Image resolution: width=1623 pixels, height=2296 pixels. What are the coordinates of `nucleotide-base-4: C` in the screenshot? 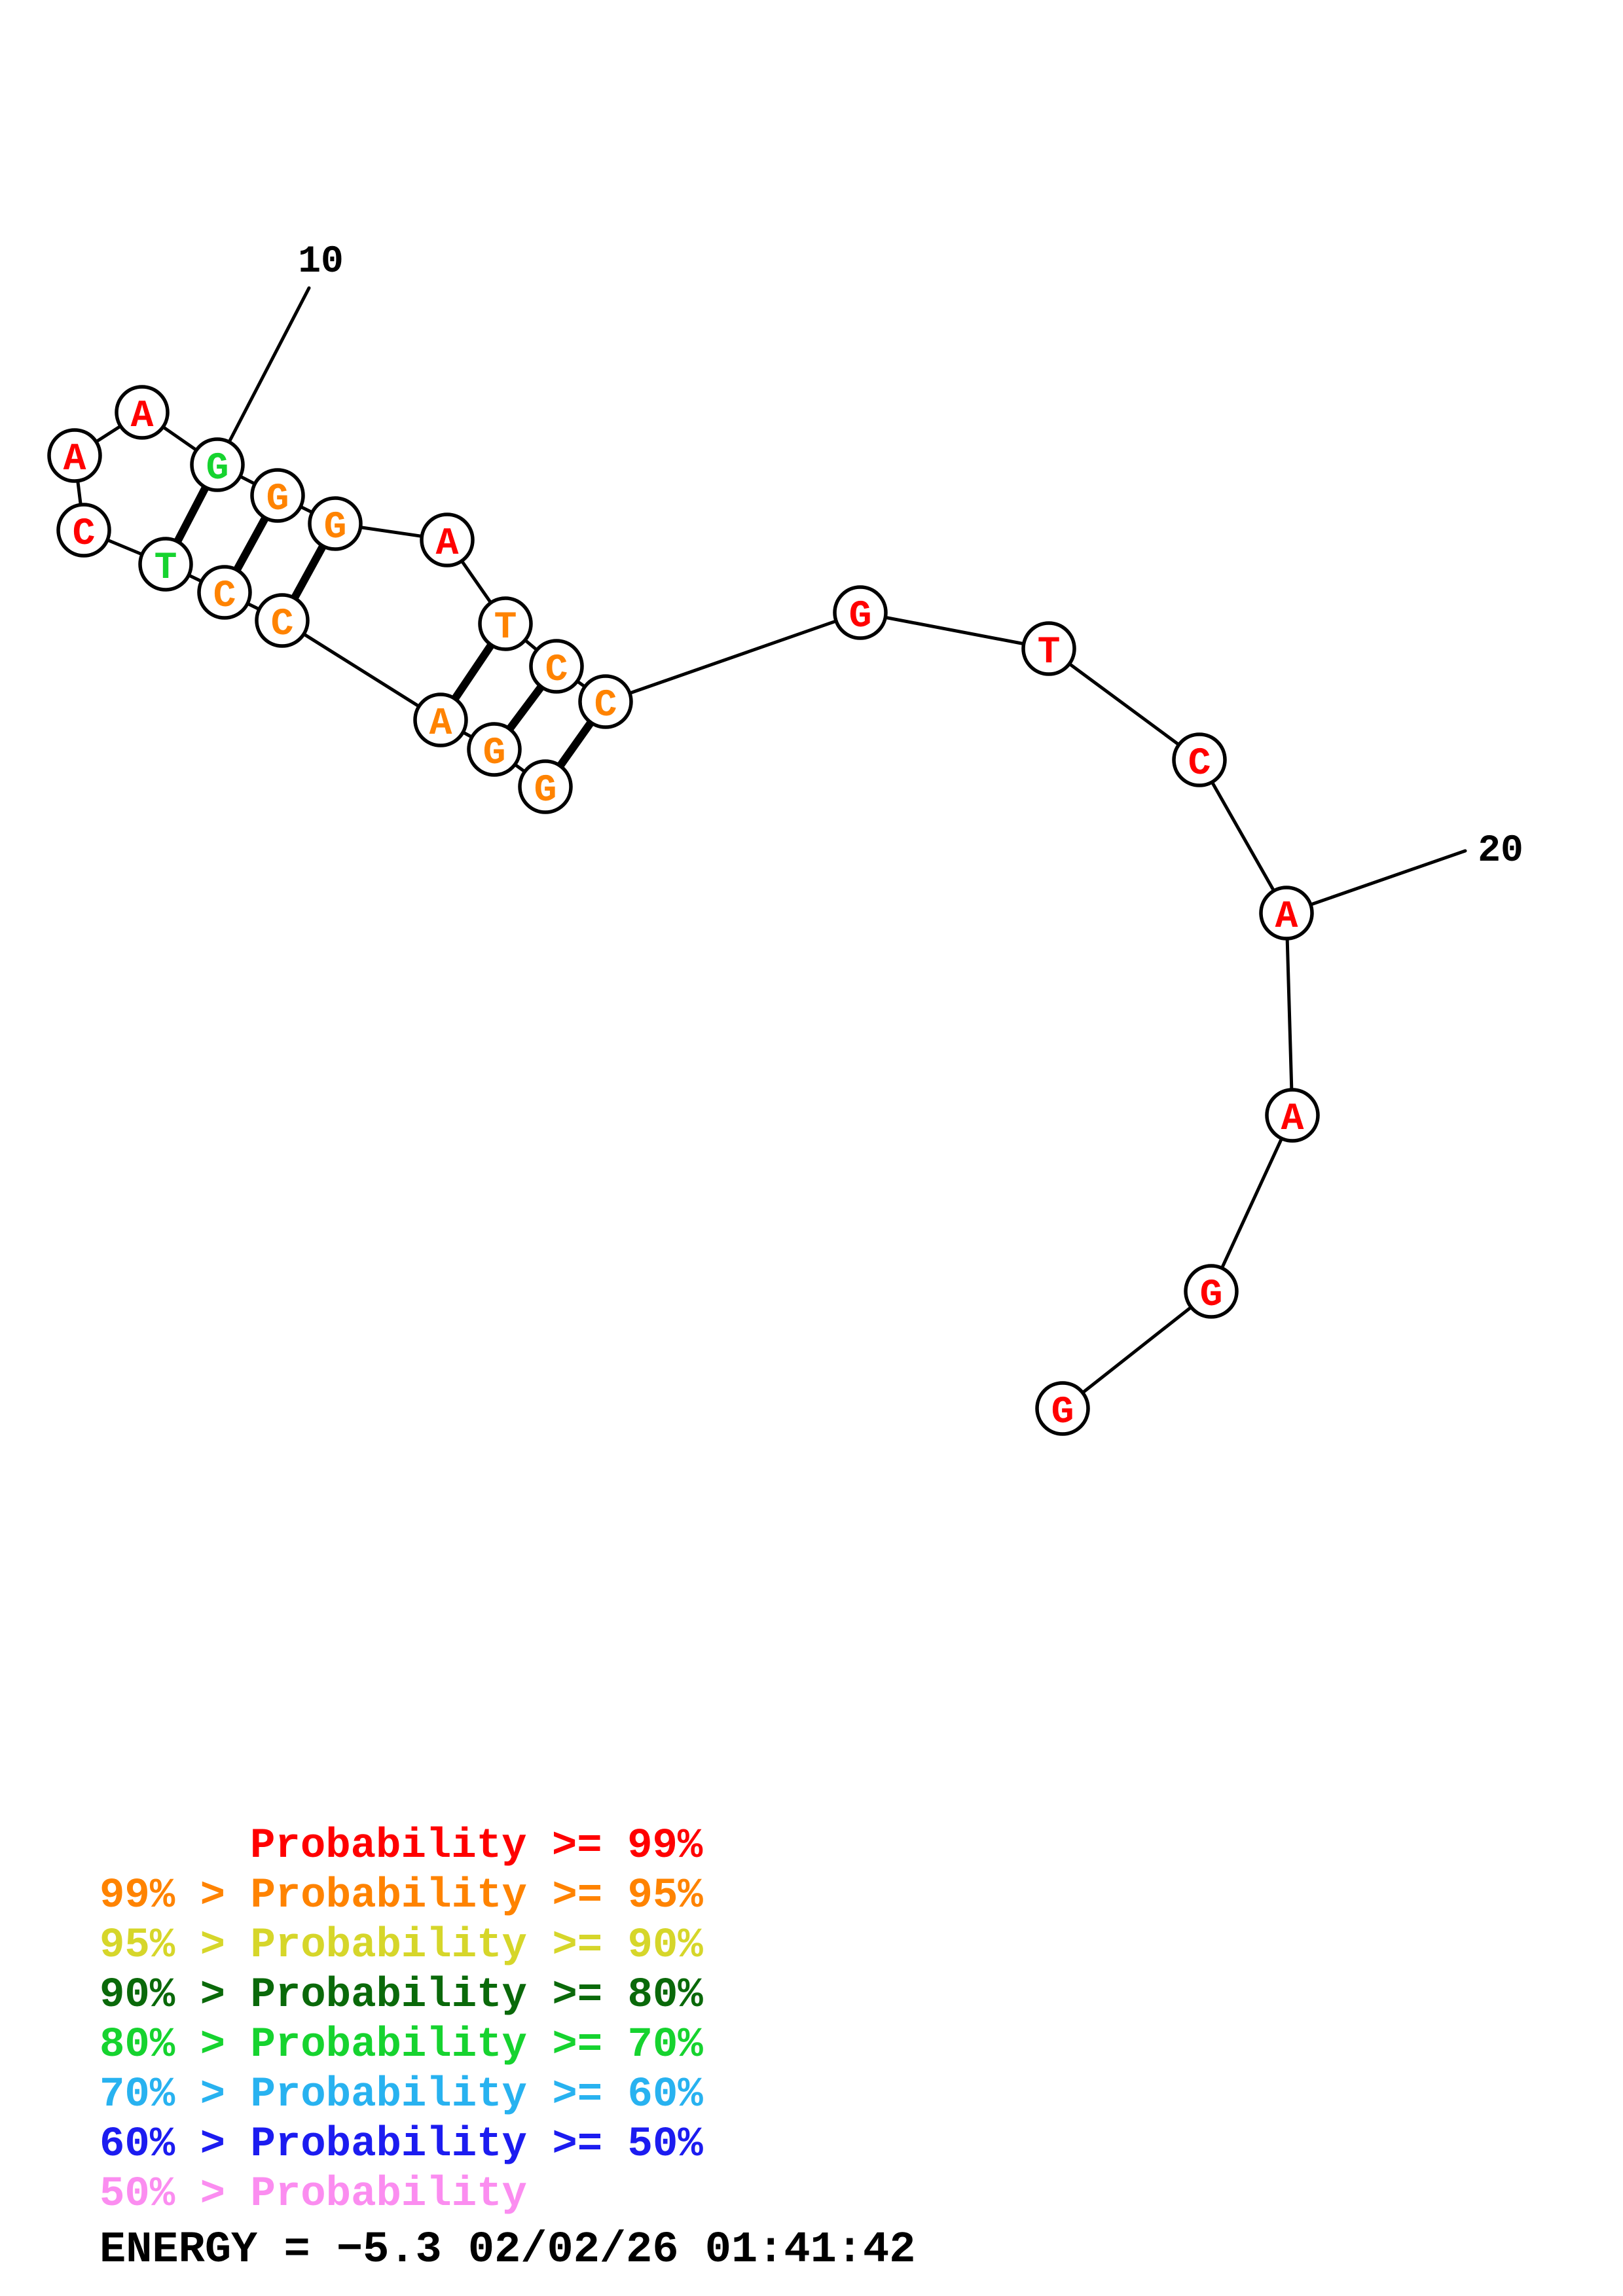 It's located at (282, 624).